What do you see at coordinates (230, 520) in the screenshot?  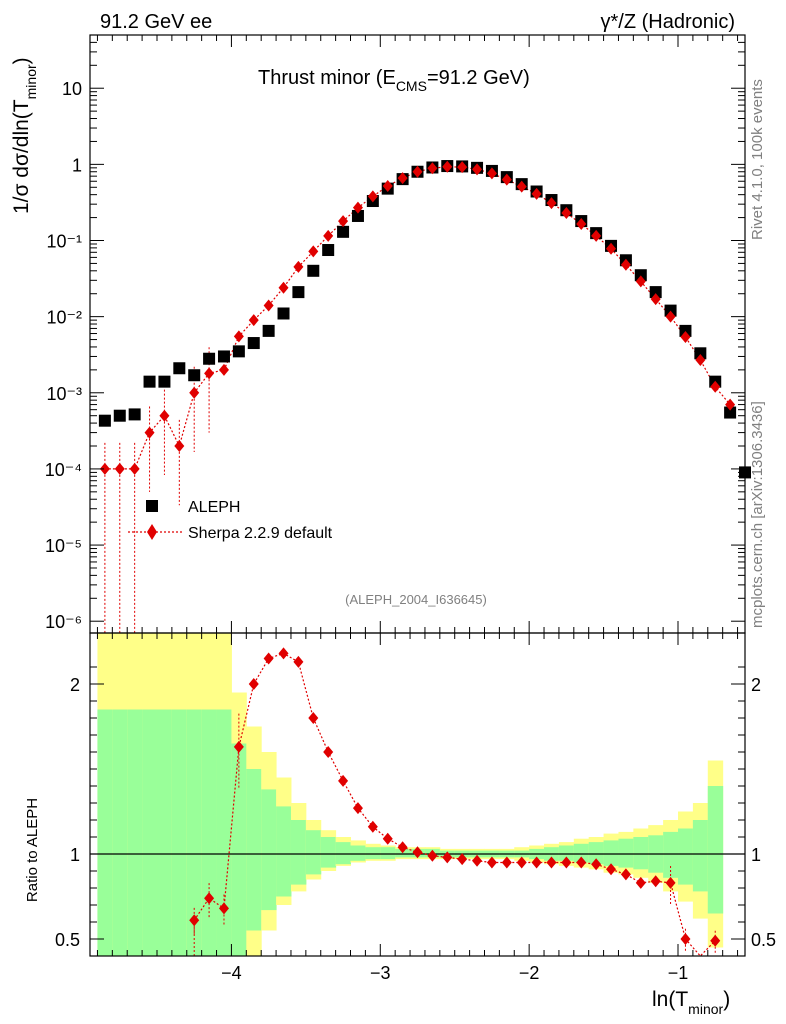 I see `legend: ALEPH Sherpa 2.2.9 default` at bounding box center [230, 520].